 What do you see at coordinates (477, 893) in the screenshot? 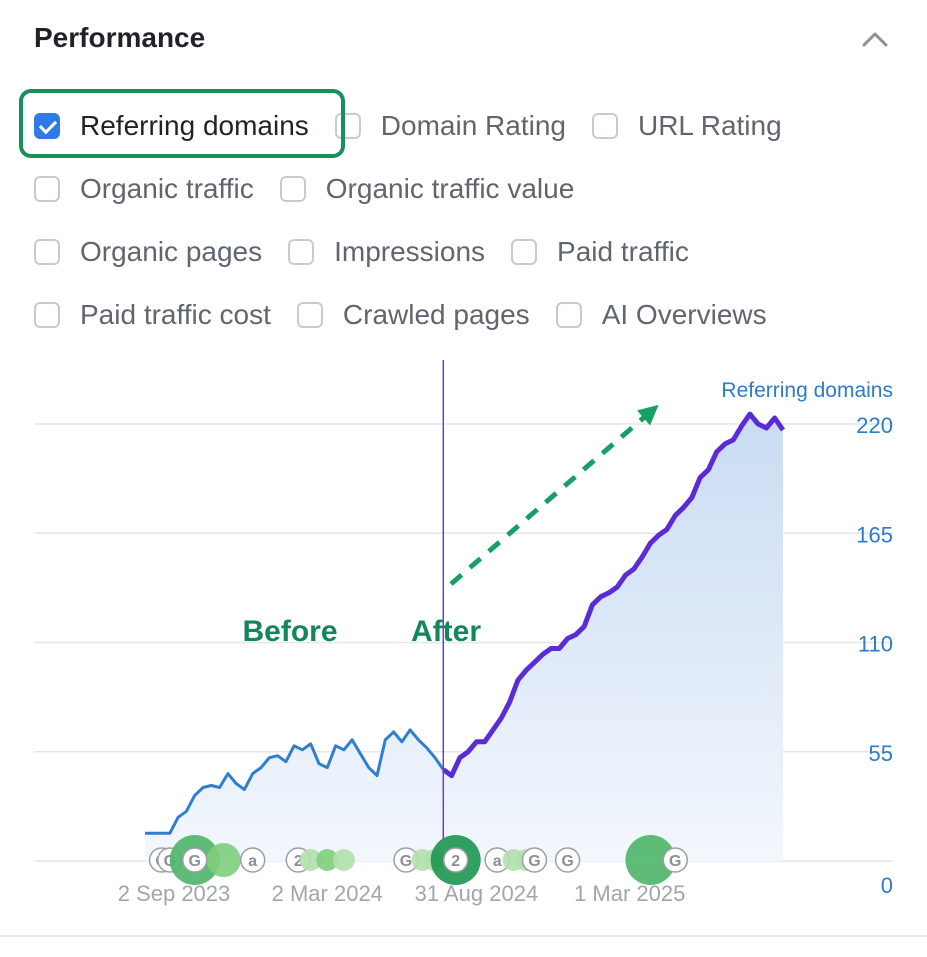
I see `x-tick-label: 31 Aug 2024` at bounding box center [477, 893].